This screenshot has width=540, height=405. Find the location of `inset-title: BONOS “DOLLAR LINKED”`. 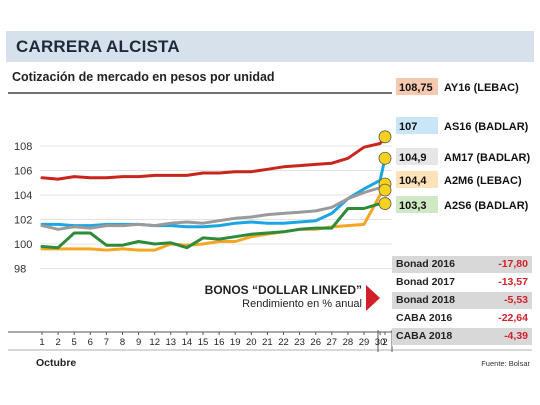

inset-title: BONOS “DOLLAR LINKED” is located at coordinates (283, 290).